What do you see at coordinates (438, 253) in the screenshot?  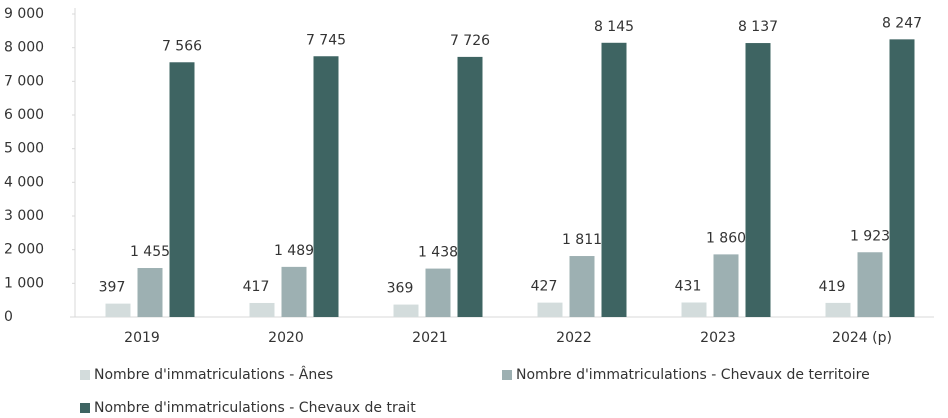 I see `value-label: 1 438` at bounding box center [438, 253].